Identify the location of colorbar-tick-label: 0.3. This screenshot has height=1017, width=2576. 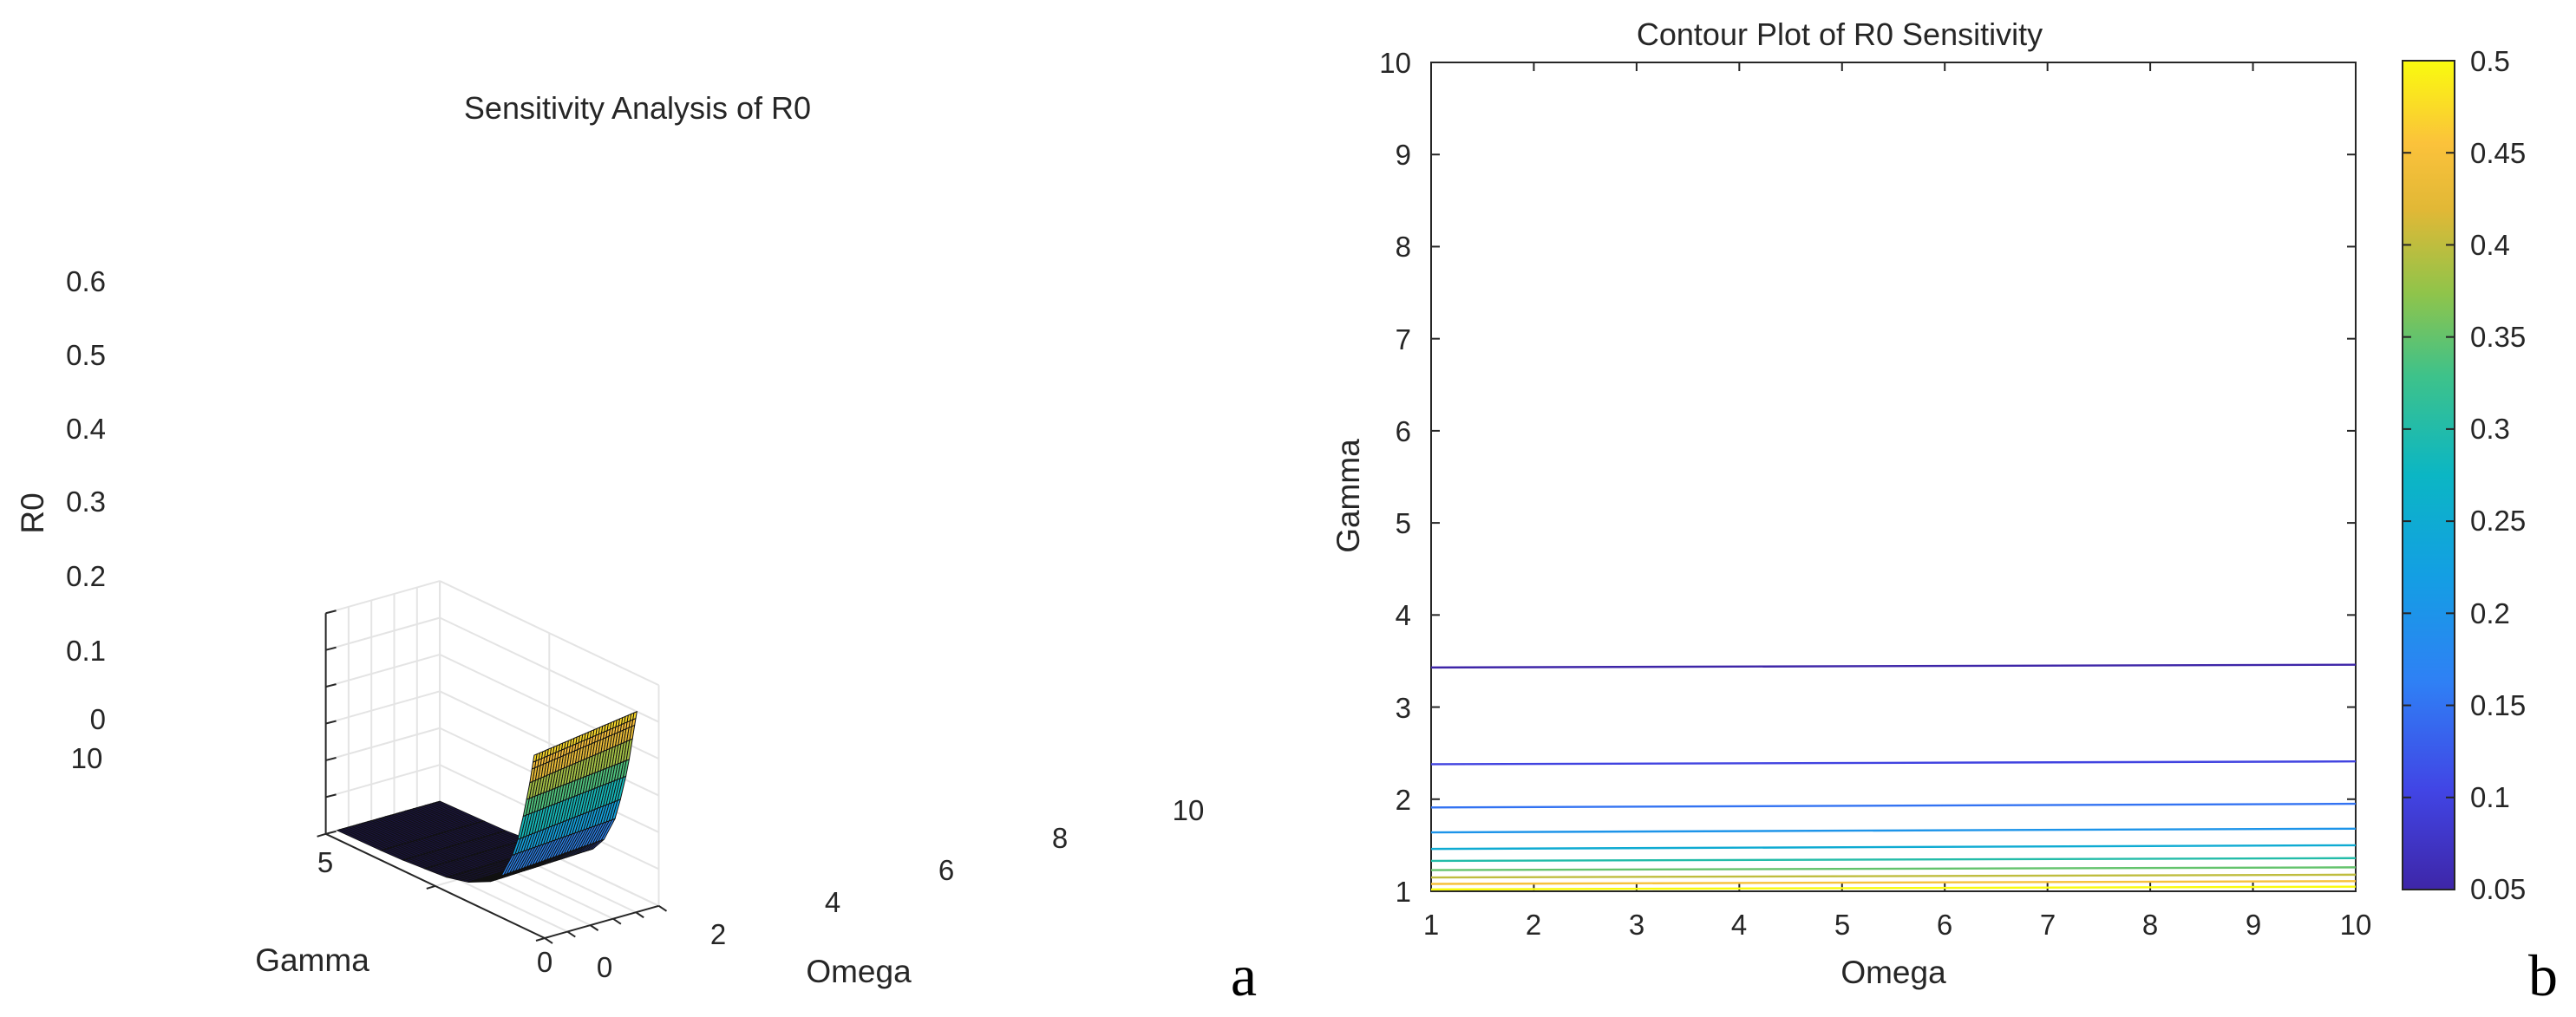
(2490, 429).